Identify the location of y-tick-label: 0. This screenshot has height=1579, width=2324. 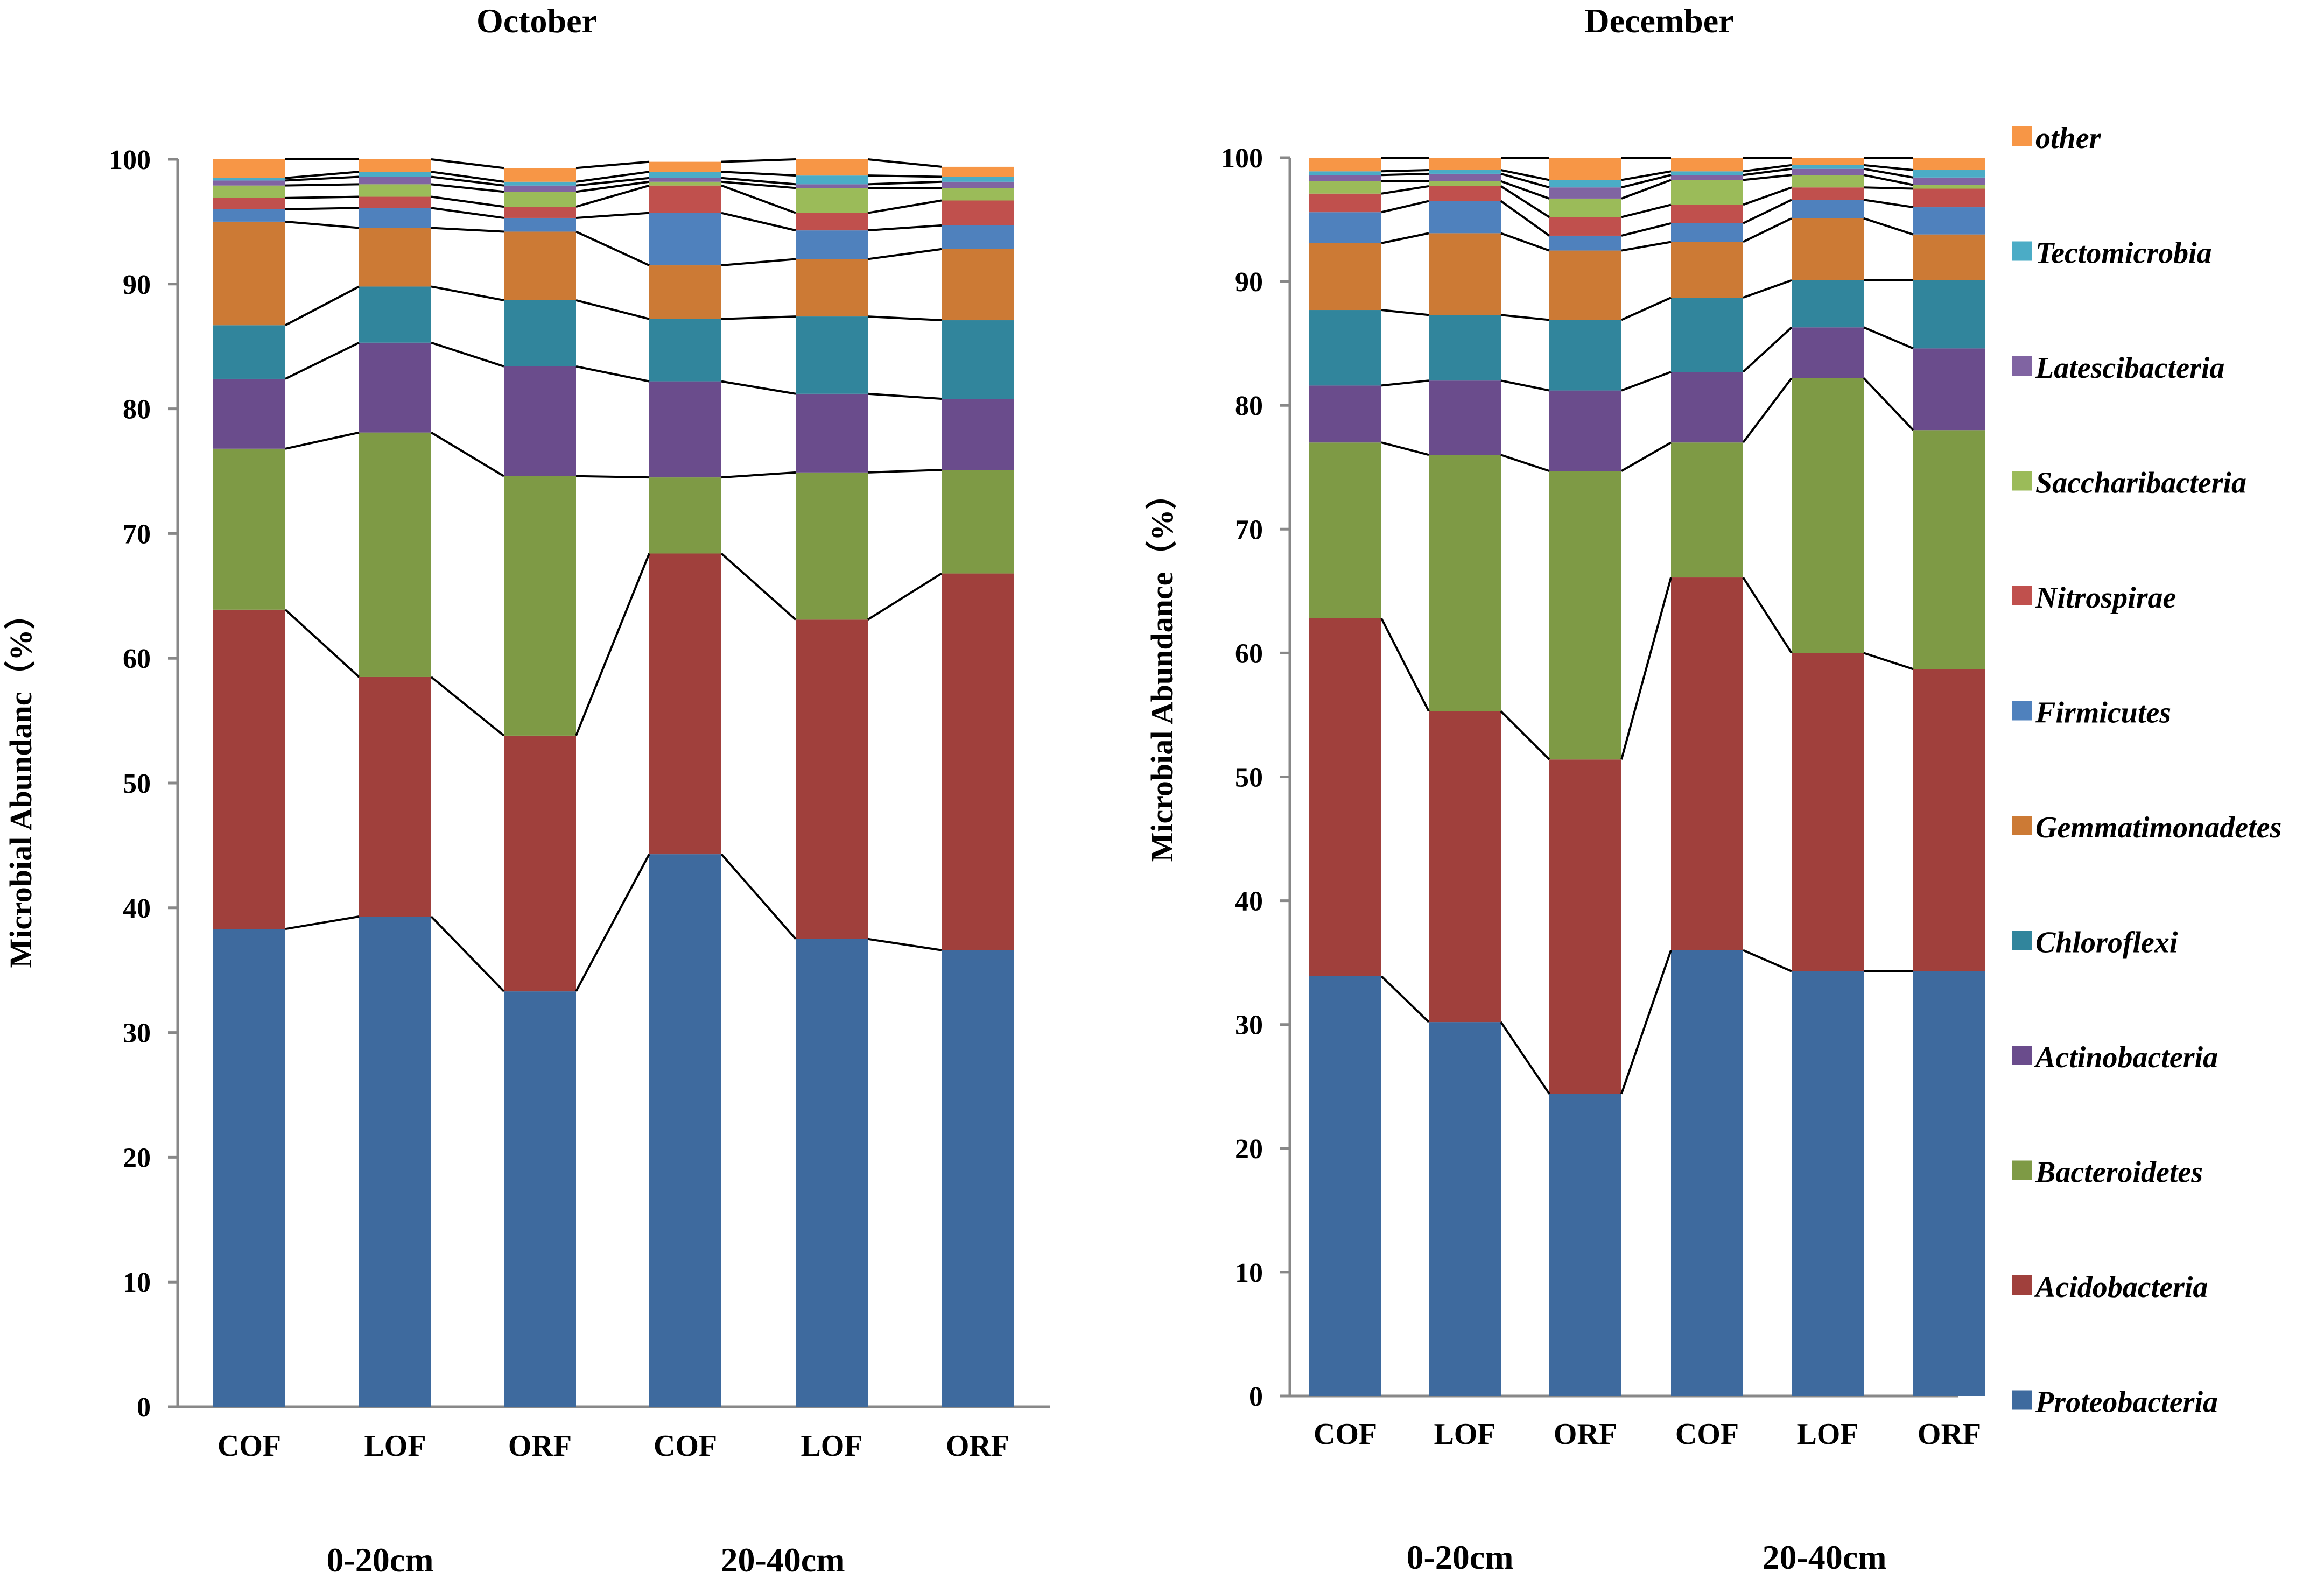
(144, 1407).